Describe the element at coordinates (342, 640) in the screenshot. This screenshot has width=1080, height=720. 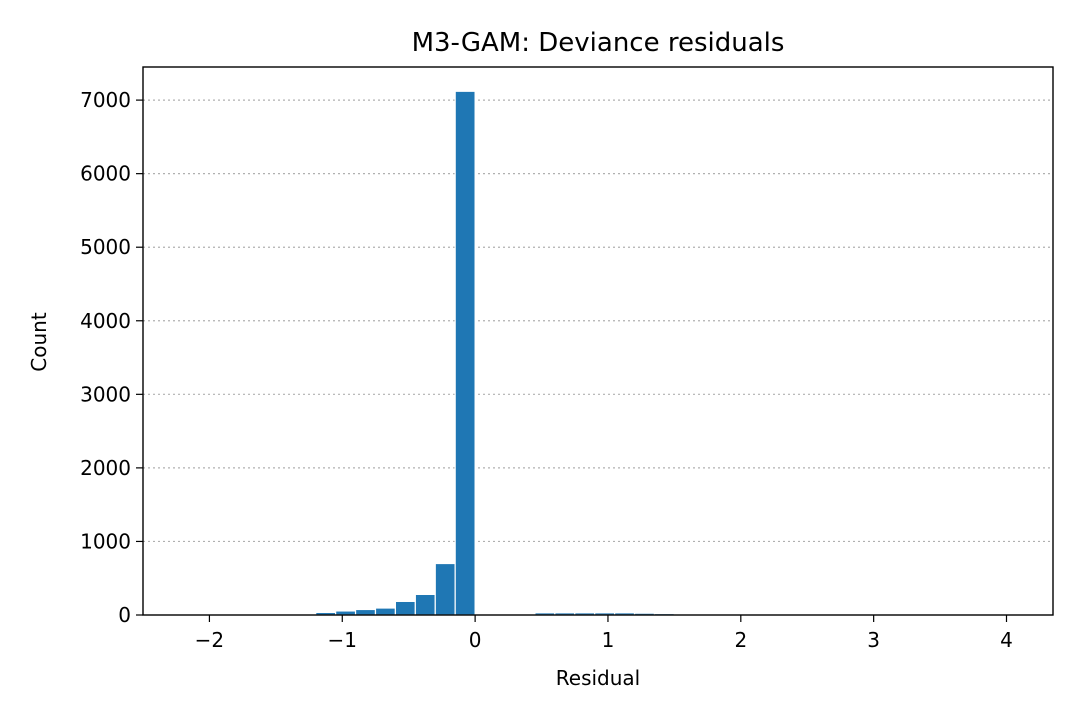
I see `x-tick-label: −1` at that location.